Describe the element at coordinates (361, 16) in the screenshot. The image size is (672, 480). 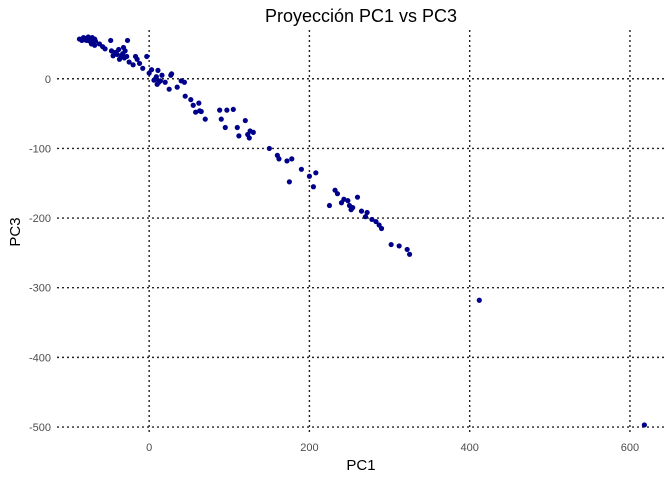
I see `chart-title: Proyección PC1 vs PC3` at that location.